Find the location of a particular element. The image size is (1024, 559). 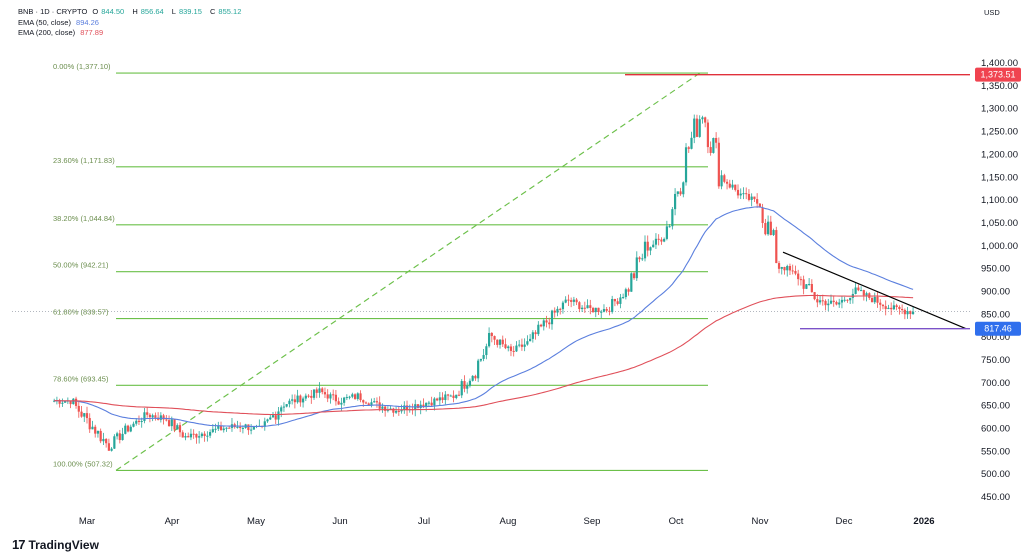

price-tag-label: 817.46 is located at coordinates (998, 329).